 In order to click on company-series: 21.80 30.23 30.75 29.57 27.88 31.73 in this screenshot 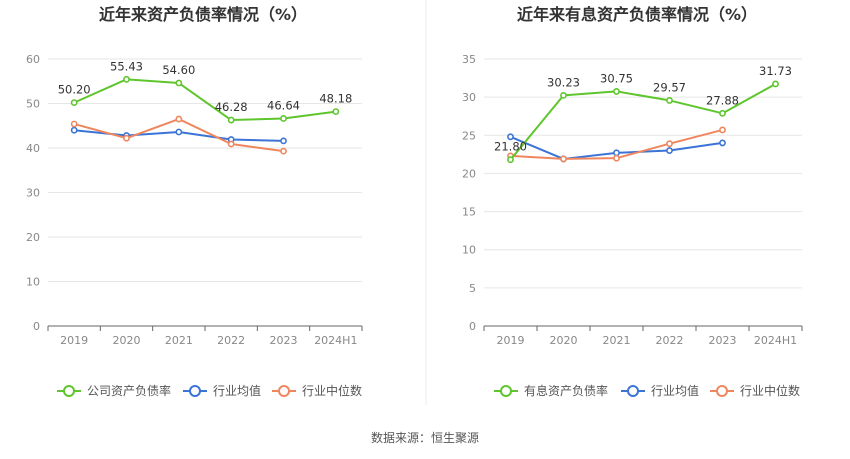, I will do `click(643, 114)`.